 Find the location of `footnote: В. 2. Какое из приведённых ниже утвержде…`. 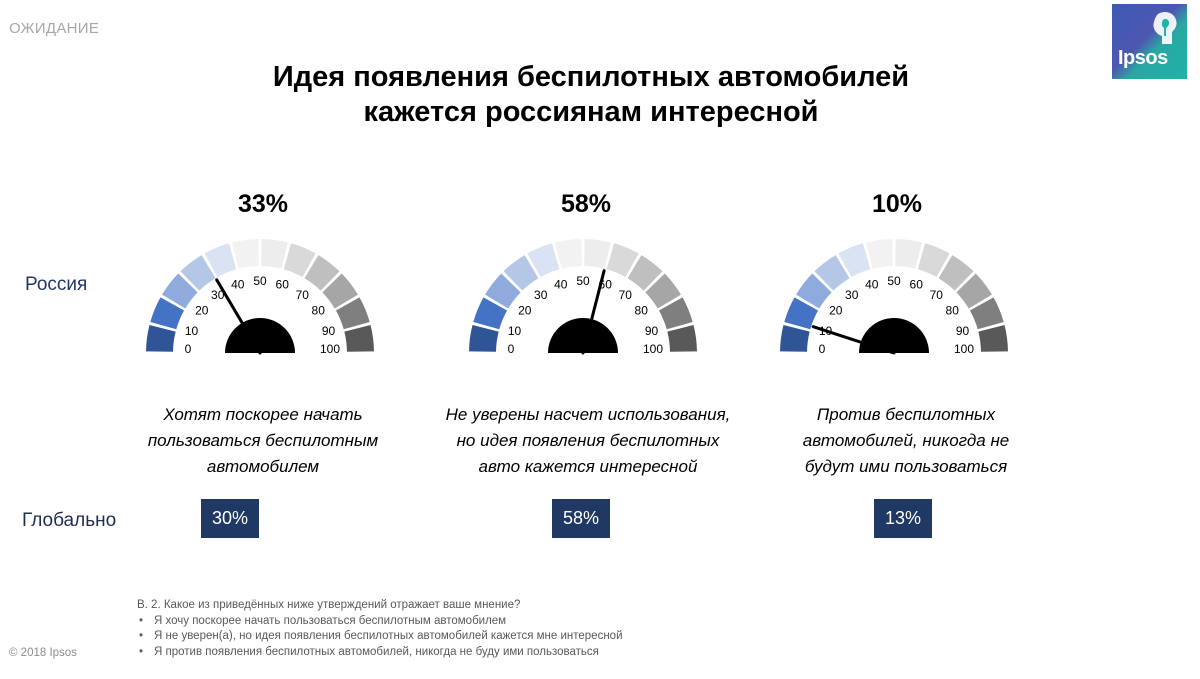

footnote: В. 2. Какое из приведённых ниже утвержде… is located at coordinates (380, 629).